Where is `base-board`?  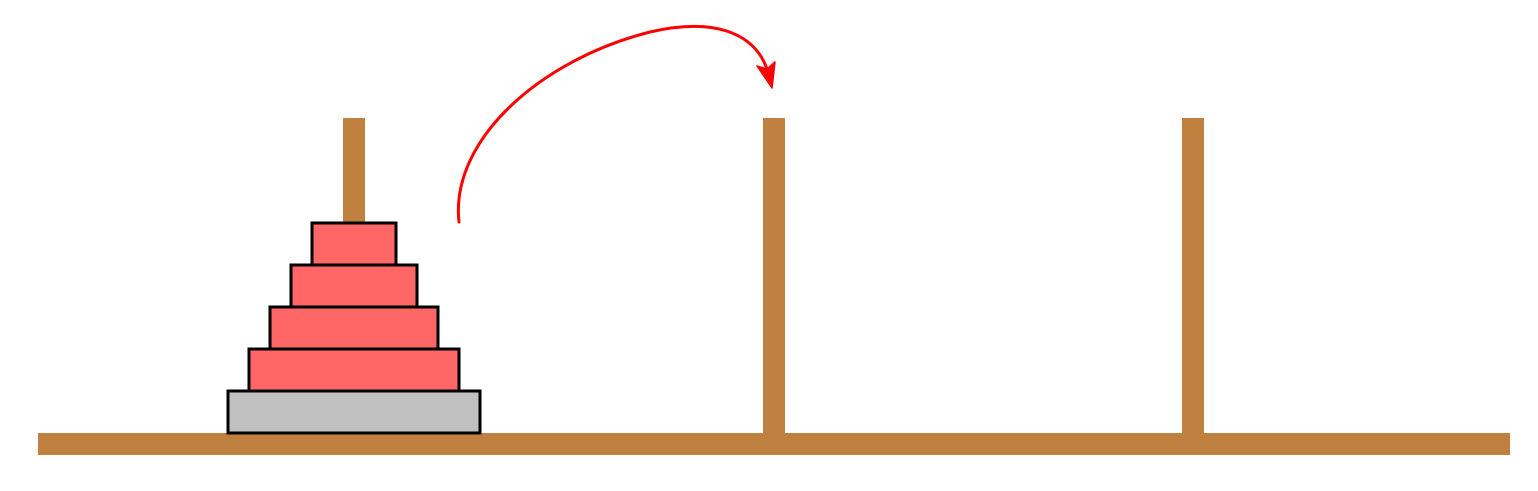 base-board is located at coordinates (774, 444).